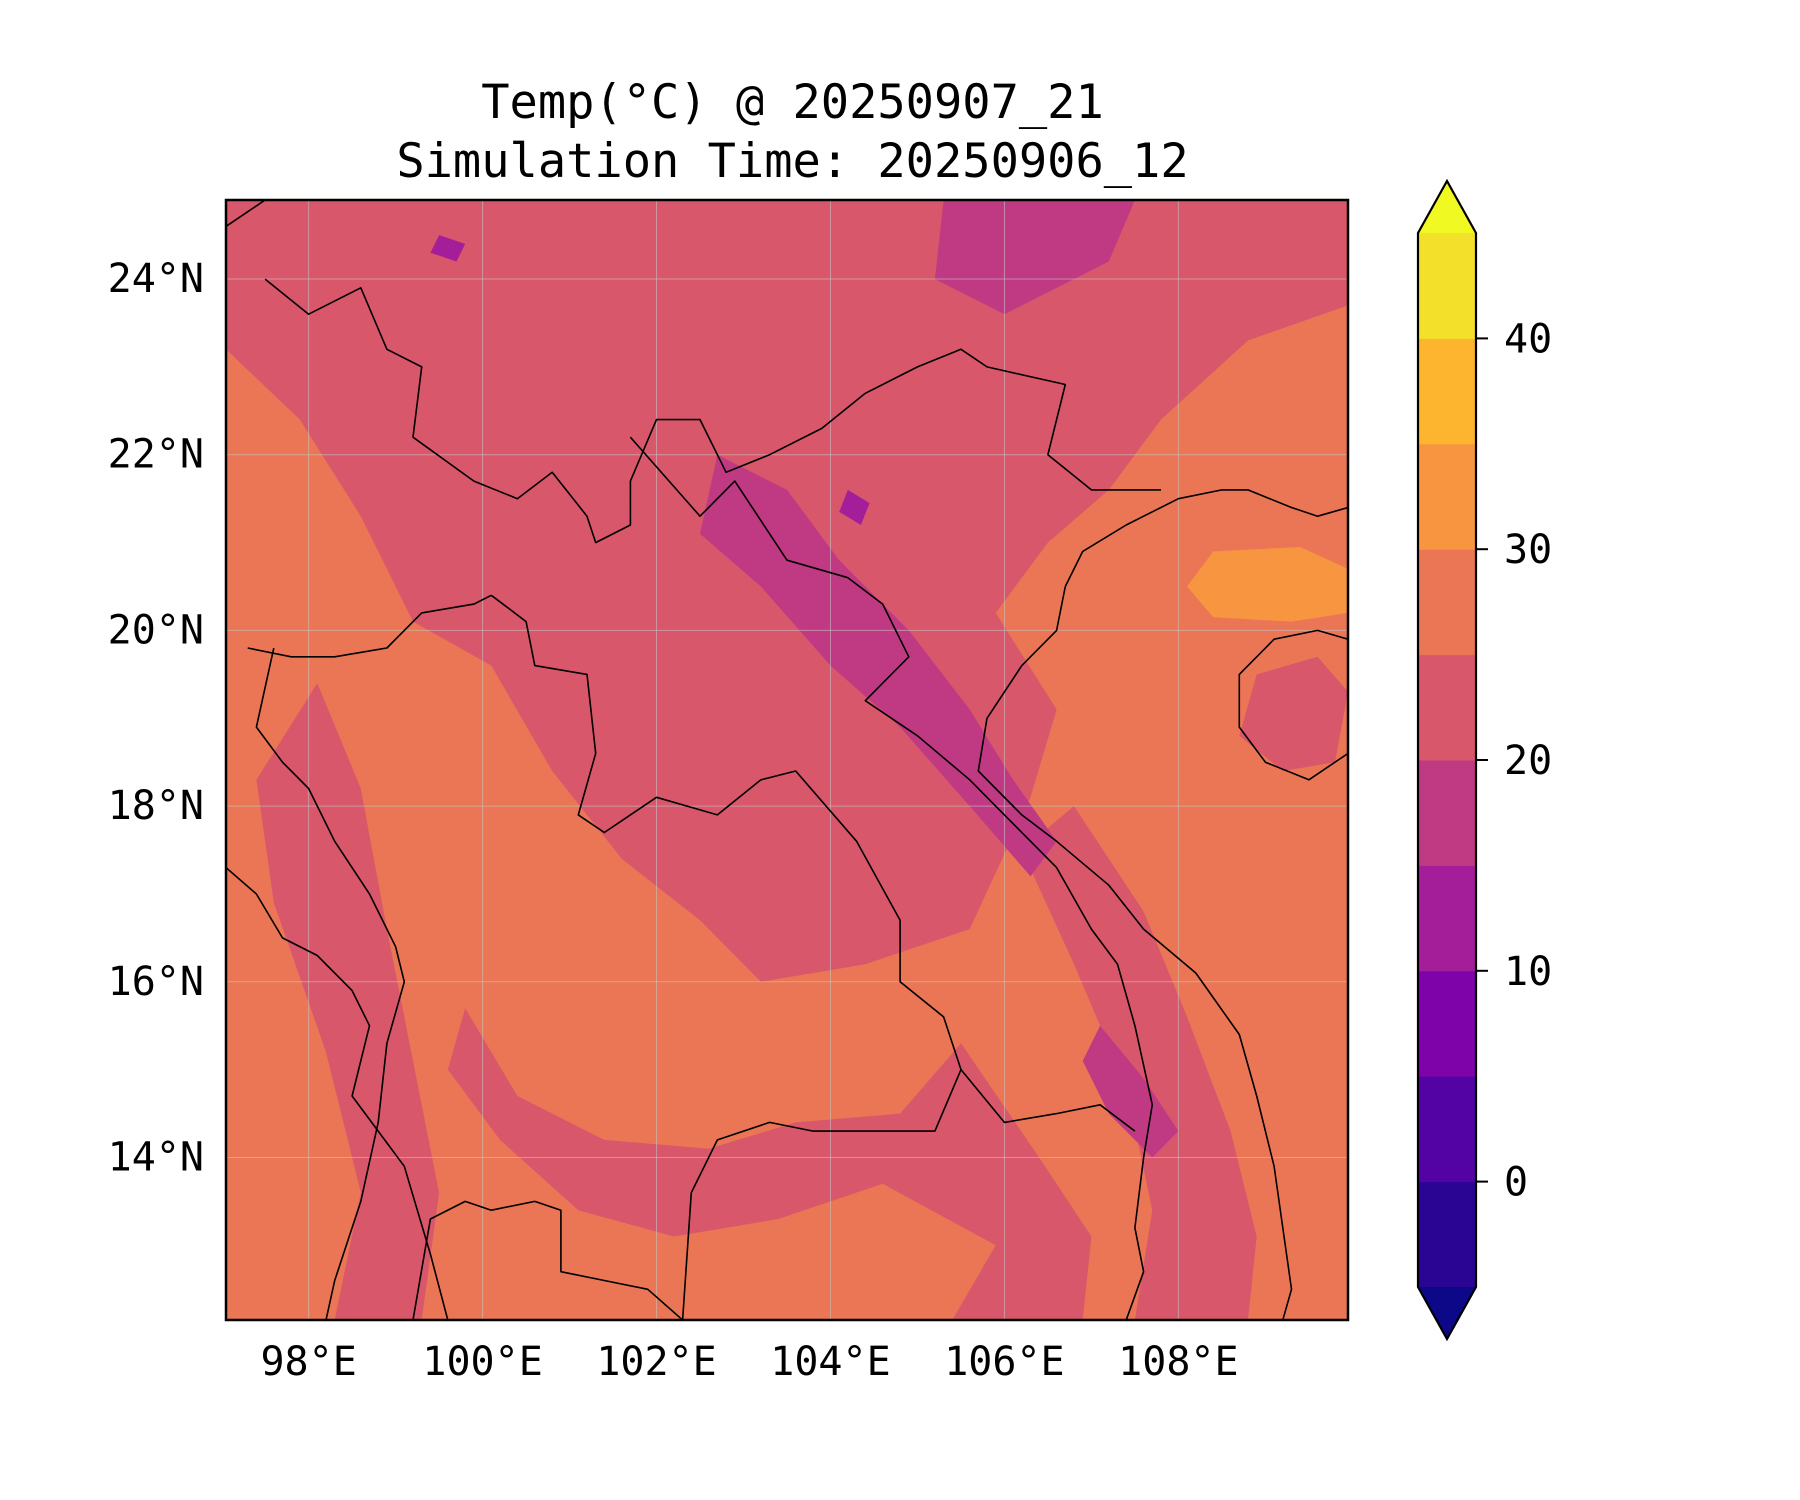  Describe the element at coordinates (1206, 538) in the screenshot. I see `coastline-north` at that location.